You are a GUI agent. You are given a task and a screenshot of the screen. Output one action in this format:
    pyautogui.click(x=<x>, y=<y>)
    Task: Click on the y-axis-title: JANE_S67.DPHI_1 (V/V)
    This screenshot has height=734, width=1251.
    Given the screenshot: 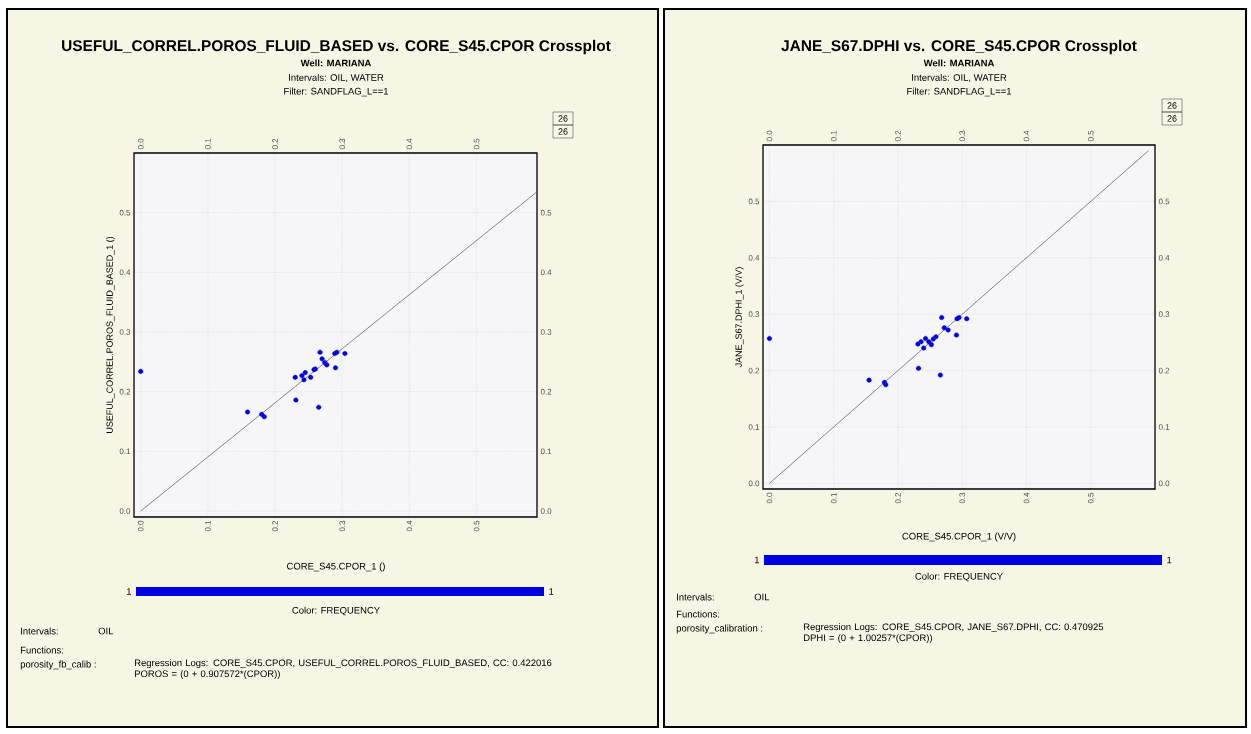 What is the action you would take?
    pyautogui.click(x=739, y=317)
    